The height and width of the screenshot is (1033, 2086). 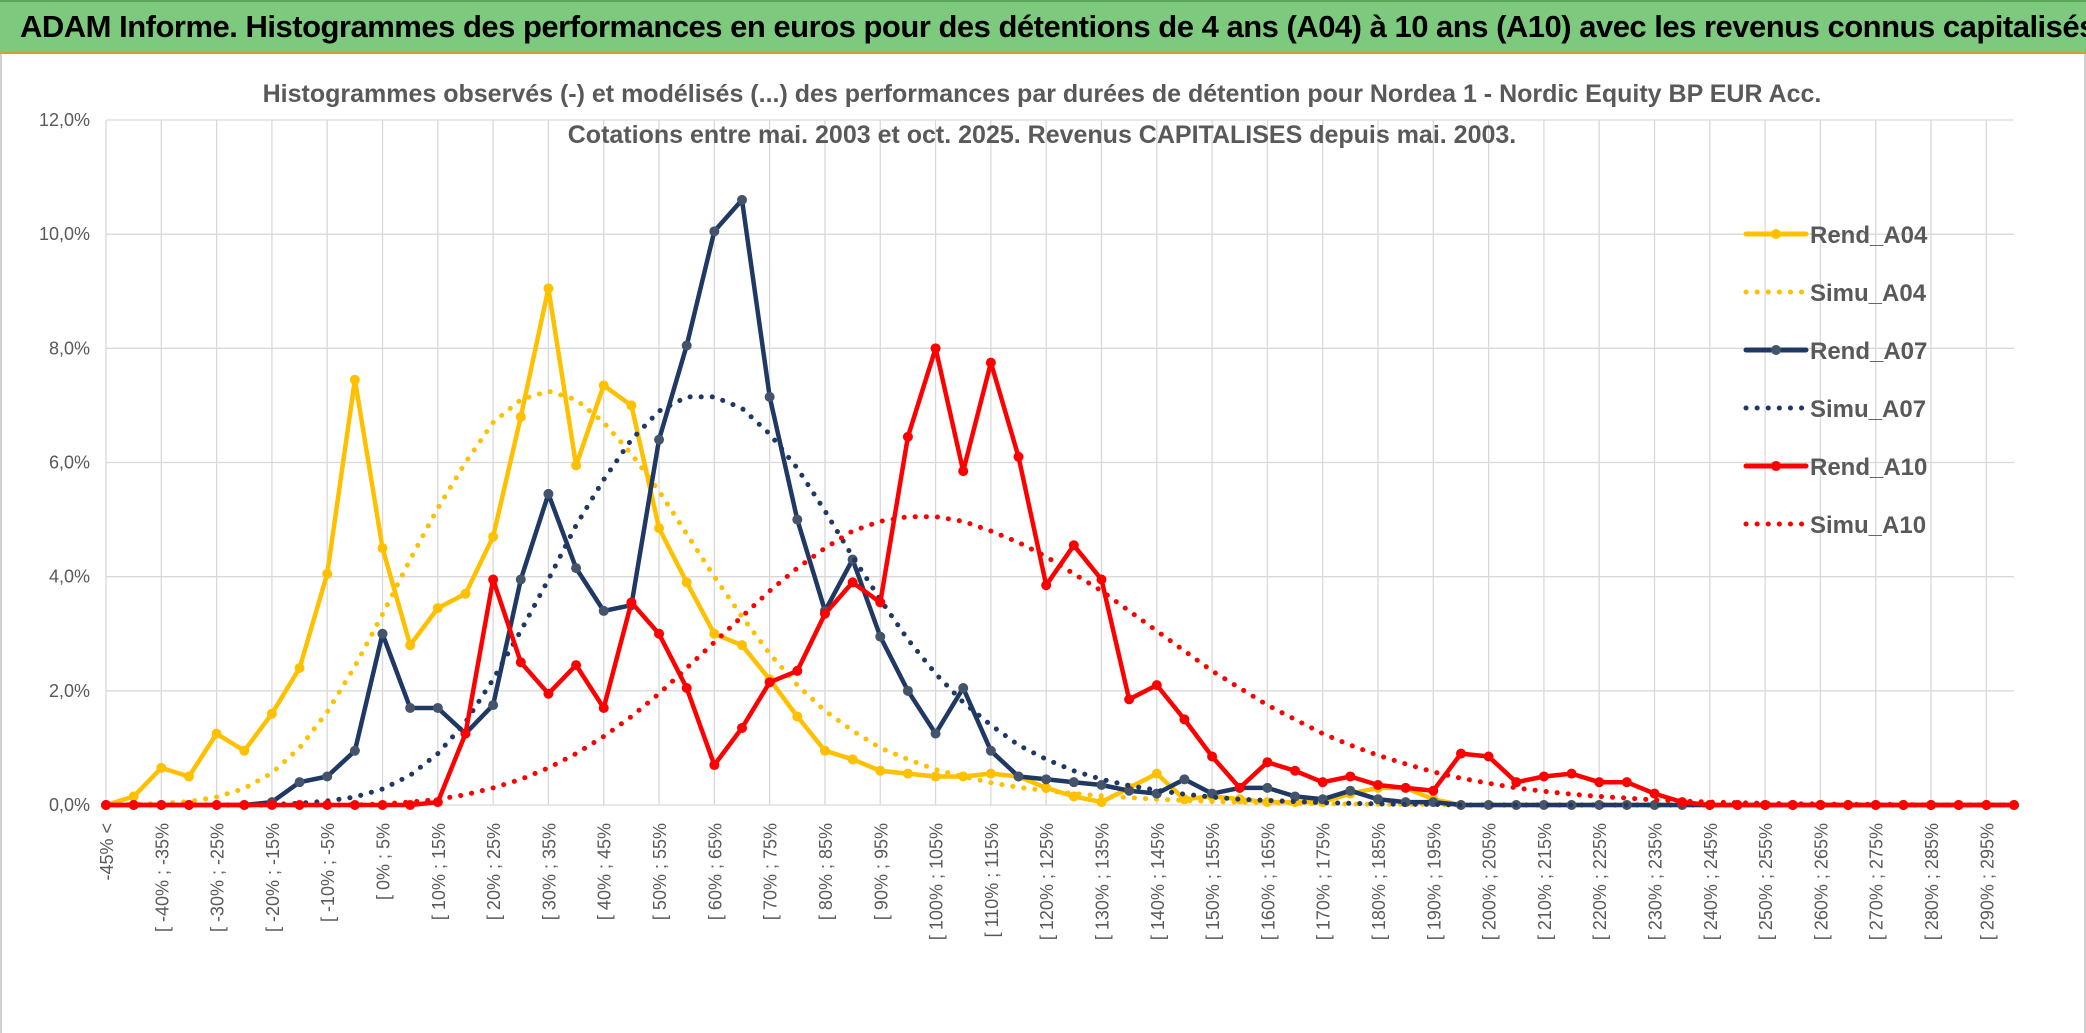 What do you see at coordinates (1868, 351) in the screenshot?
I see `legend-label: Rend_A07` at bounding box center [1868, 351].